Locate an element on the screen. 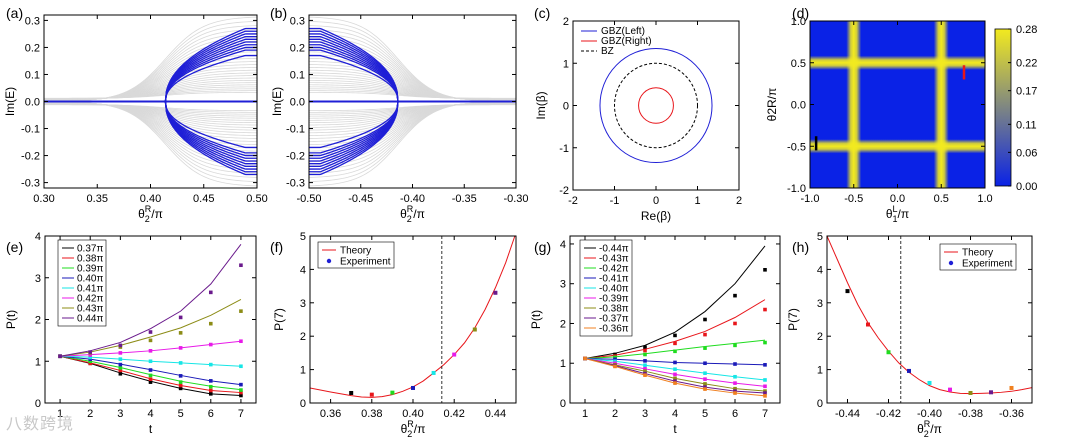 The width and height of the screenshot is (1080, 439). panel-label: (d) is located at coordinates (800, 13).